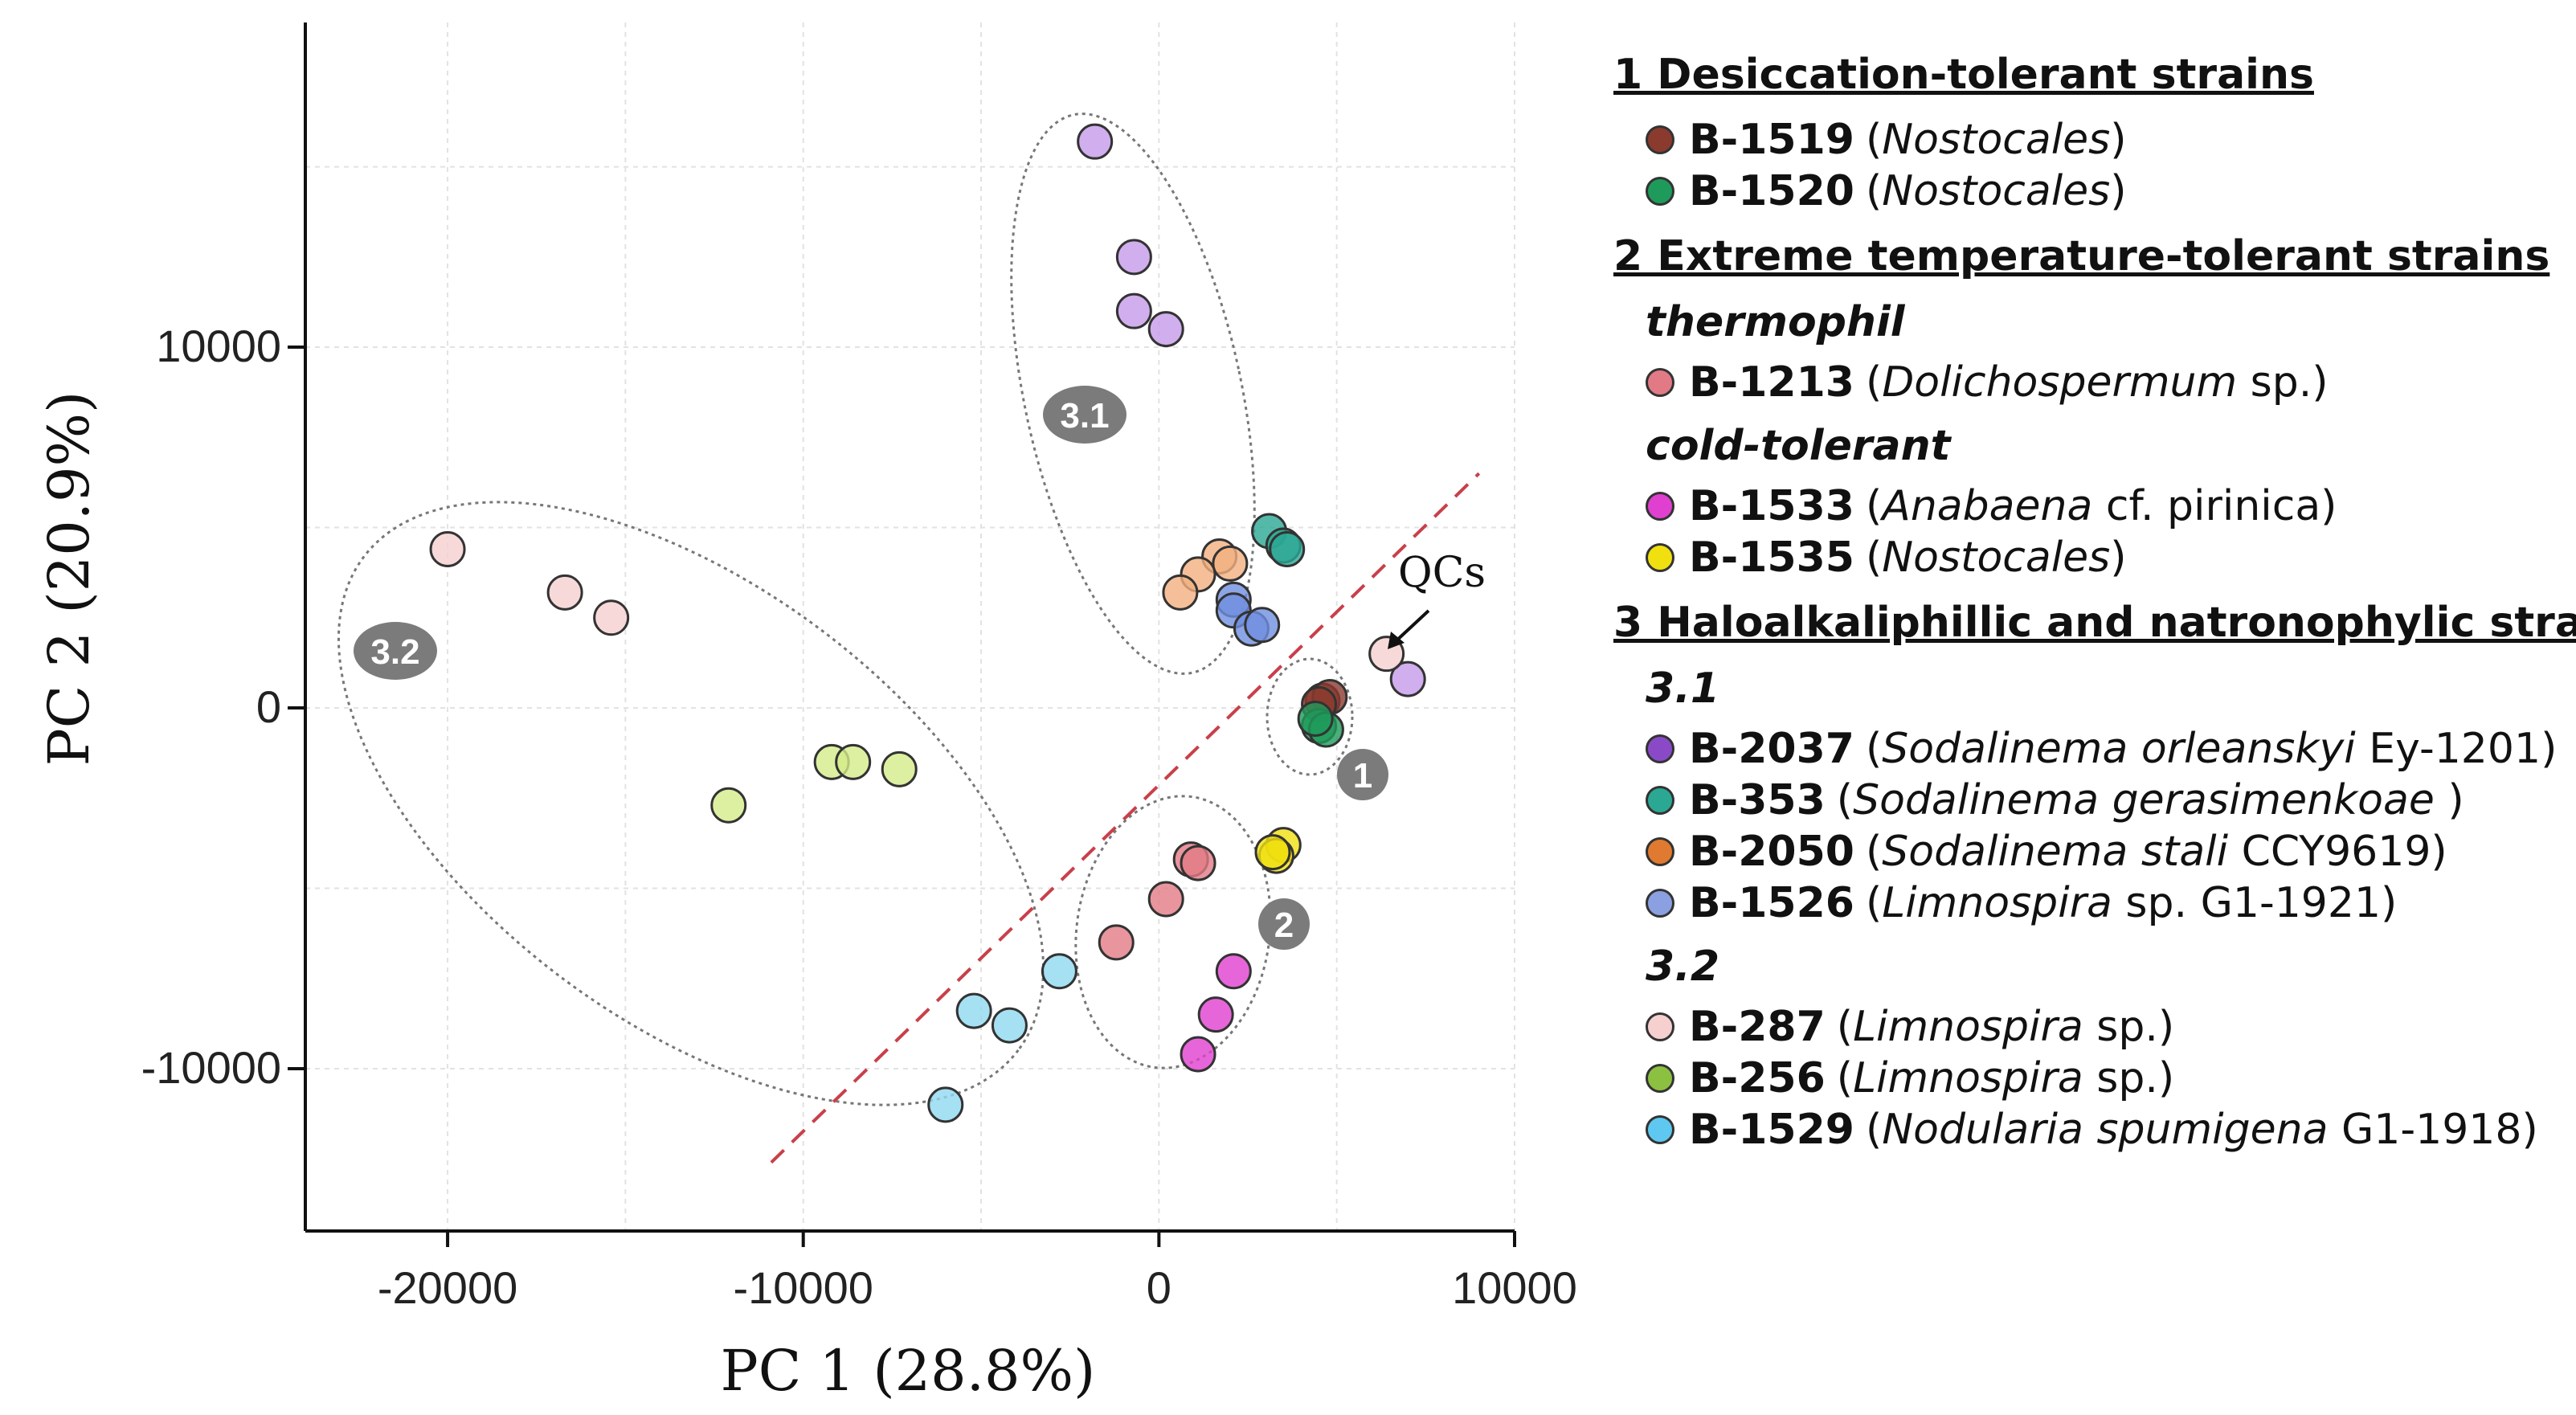 The height and width of the screenshot is (1415, 2576). Describe the element at coordinates (1775, 322) in the screenshot. I see `legend-subgroup-label: thermophil` at that location.